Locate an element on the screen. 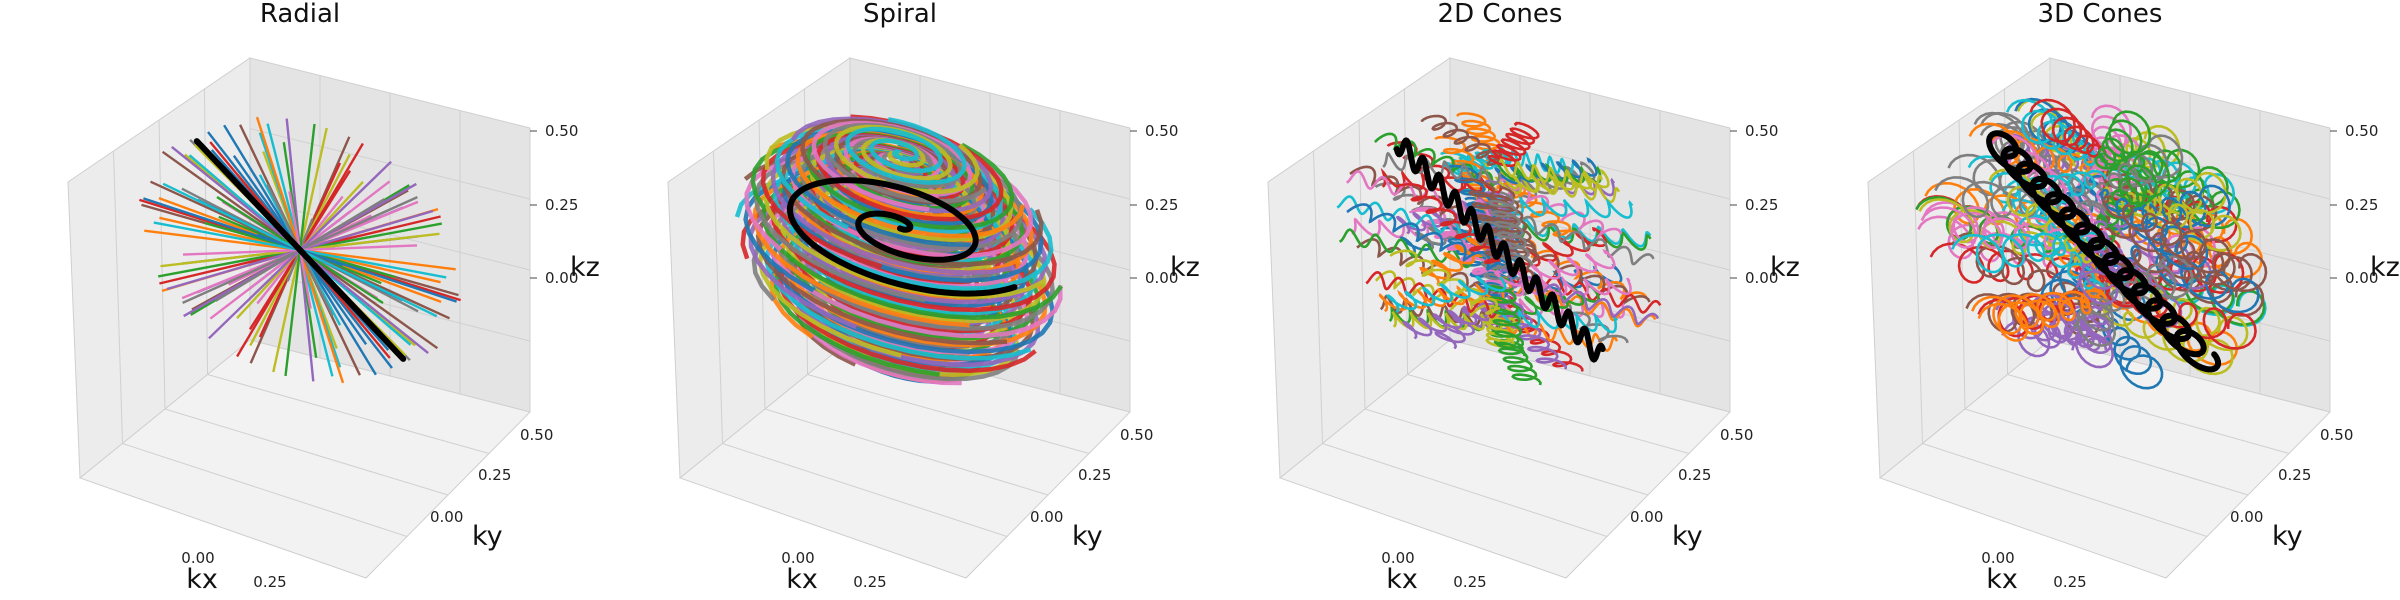  panel-title: 2D Cones is located at coordinates (1500, 14).